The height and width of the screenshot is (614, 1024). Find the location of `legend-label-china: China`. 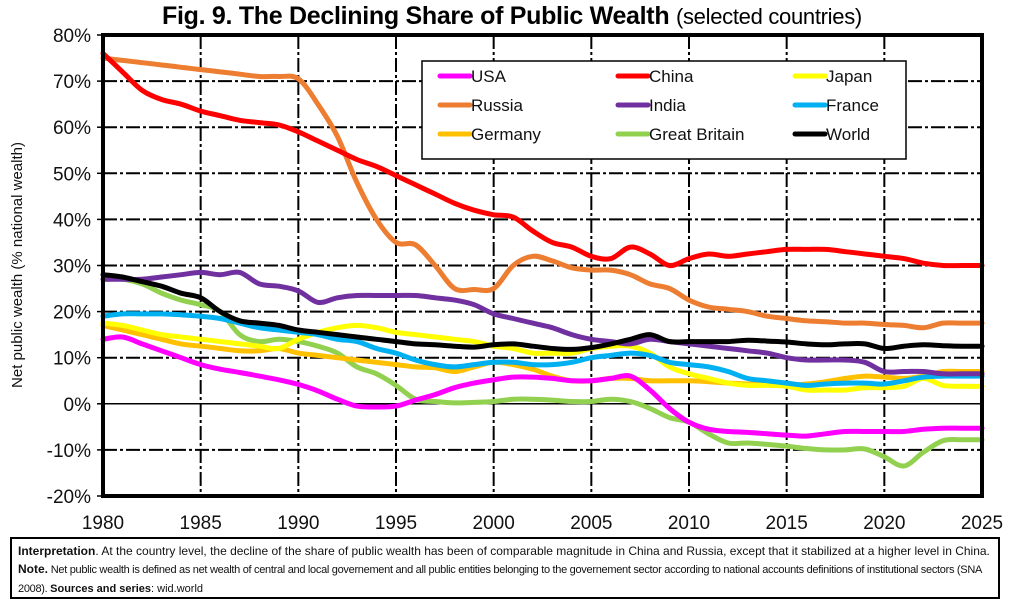

legend-label-china: China is located at coordinates (671, 76).